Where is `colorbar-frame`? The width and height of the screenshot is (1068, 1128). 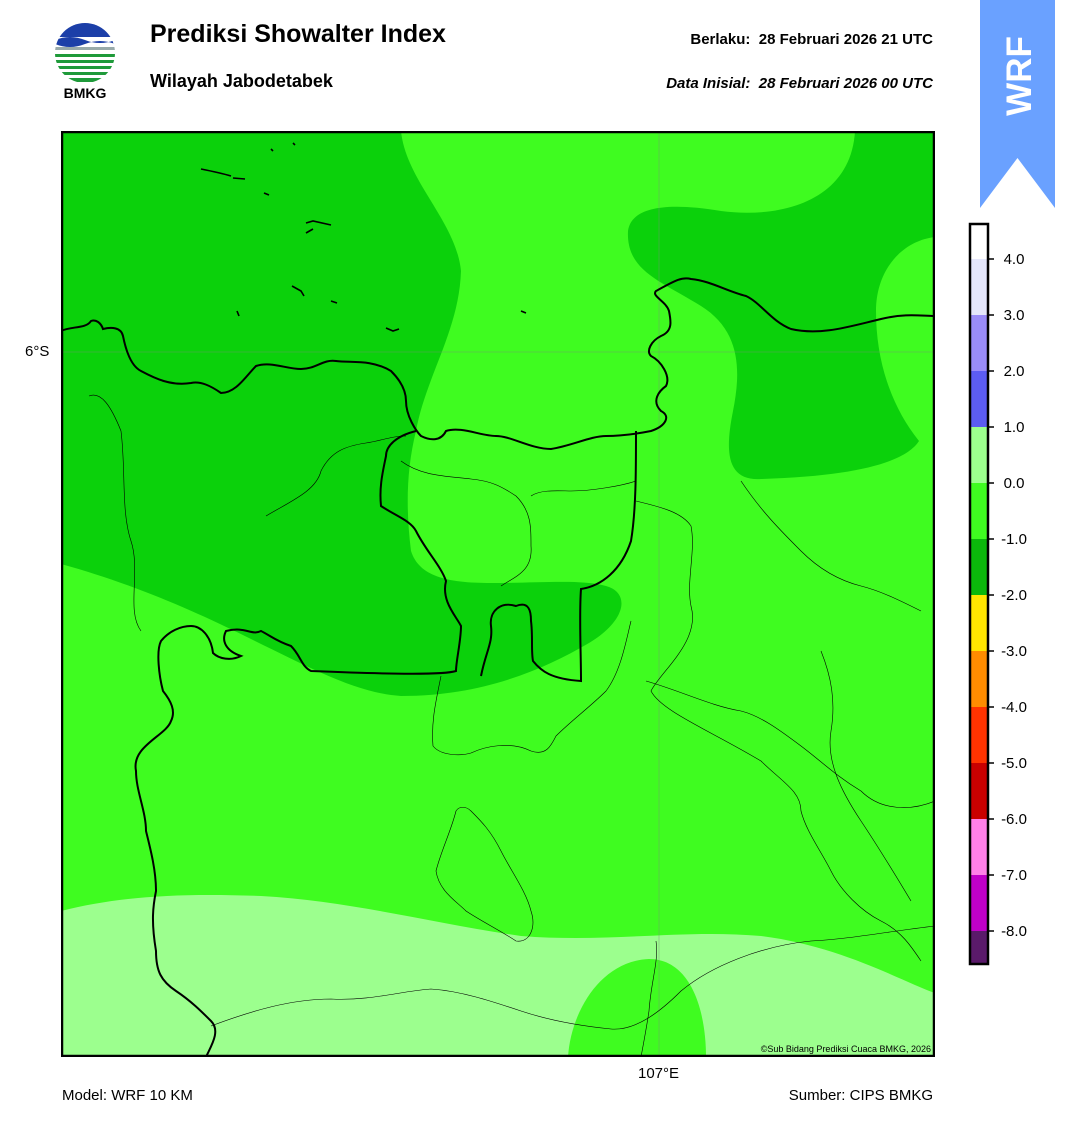
colorbar-frame is located at coordinates (979, 594).